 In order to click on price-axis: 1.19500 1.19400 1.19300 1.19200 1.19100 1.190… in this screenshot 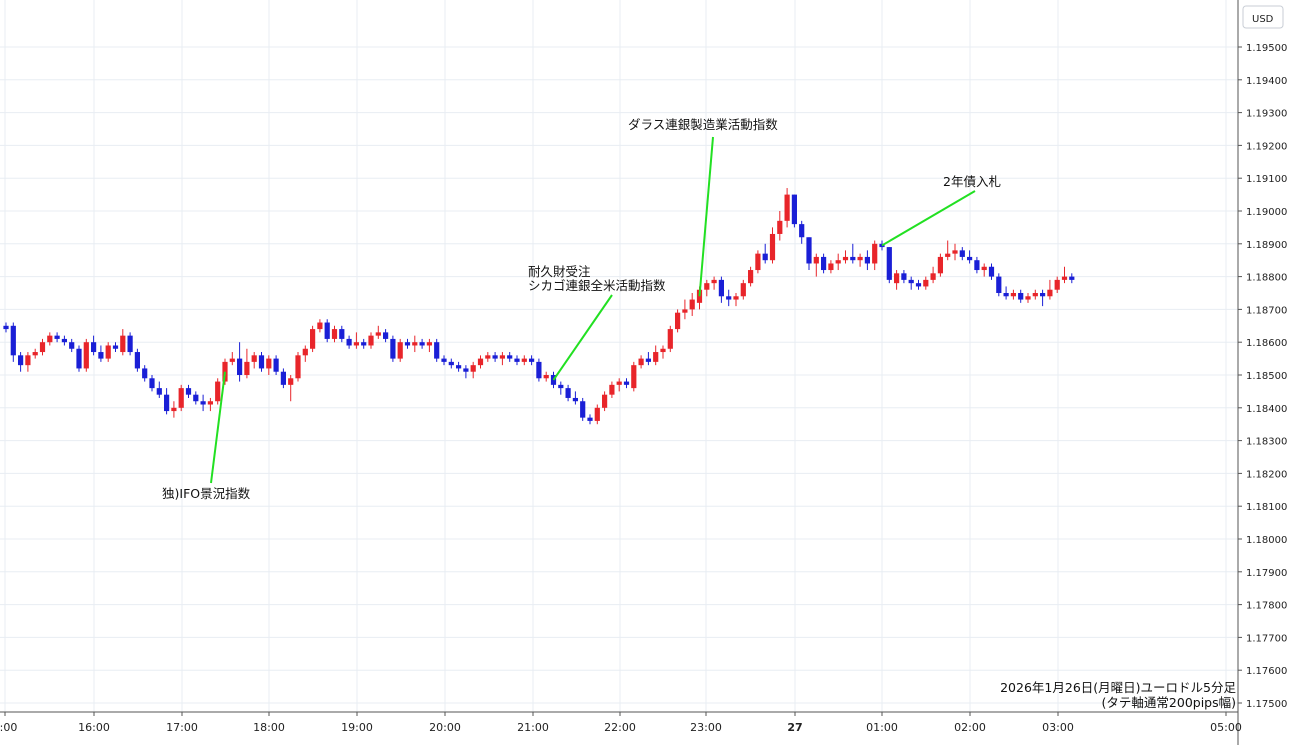, I will do `click(1262, 376)`.